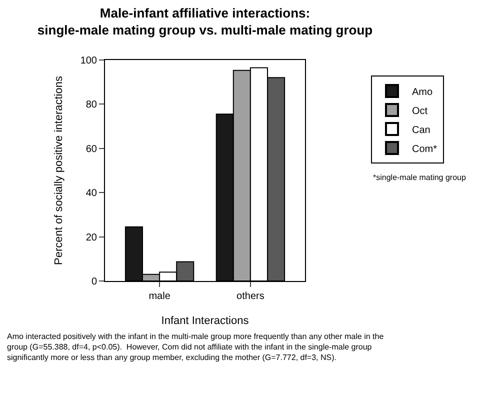 The width and height of the screenshot is (479, 393). I want to click on y-tick-label: 40, so click(92, 194).